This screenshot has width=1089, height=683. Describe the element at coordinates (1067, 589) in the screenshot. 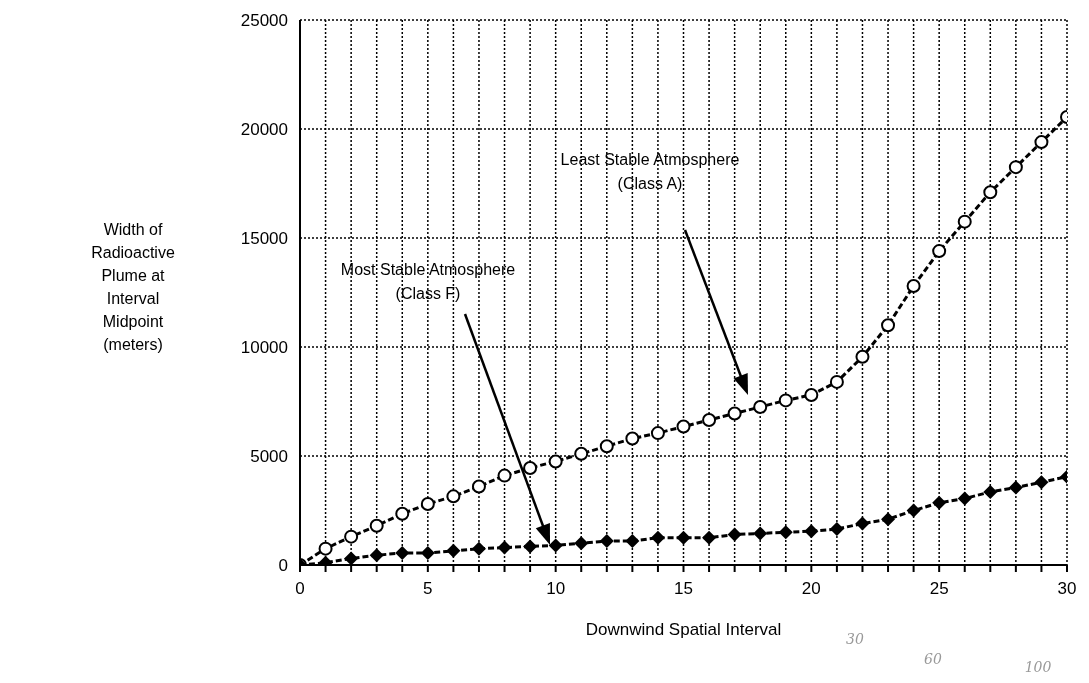

I see `x-tick-label: 30` at that location.